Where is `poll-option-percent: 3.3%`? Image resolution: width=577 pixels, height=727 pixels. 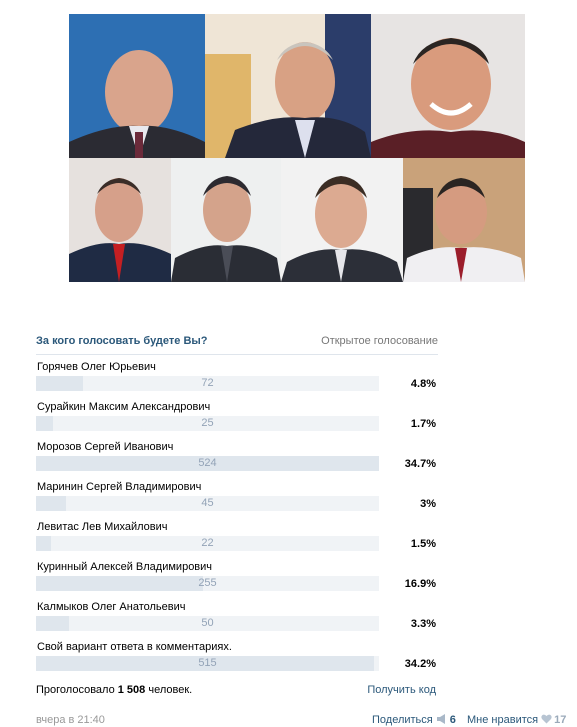
poll-option-percent: 3.3% is located at coordinates (423, 624).